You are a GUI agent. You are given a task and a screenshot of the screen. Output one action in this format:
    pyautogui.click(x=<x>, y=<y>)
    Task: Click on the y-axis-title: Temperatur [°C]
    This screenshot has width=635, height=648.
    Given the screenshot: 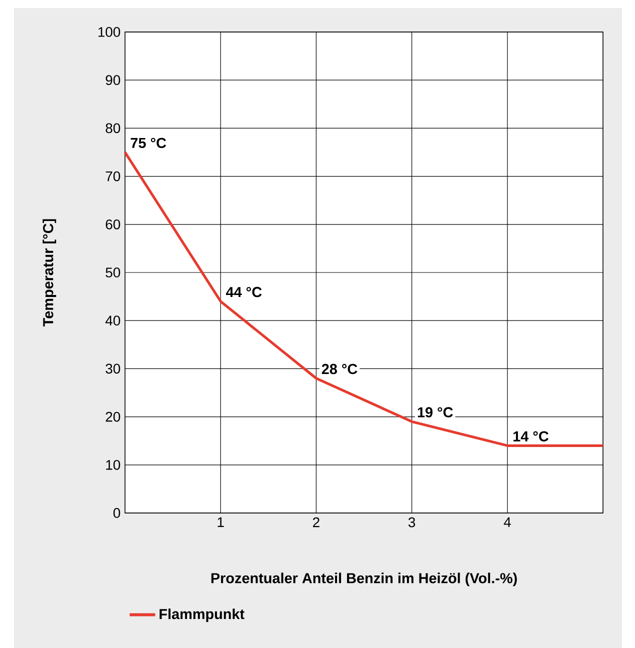 What is the action you would take?
    pyautogui.click(x=49, y=272)
    